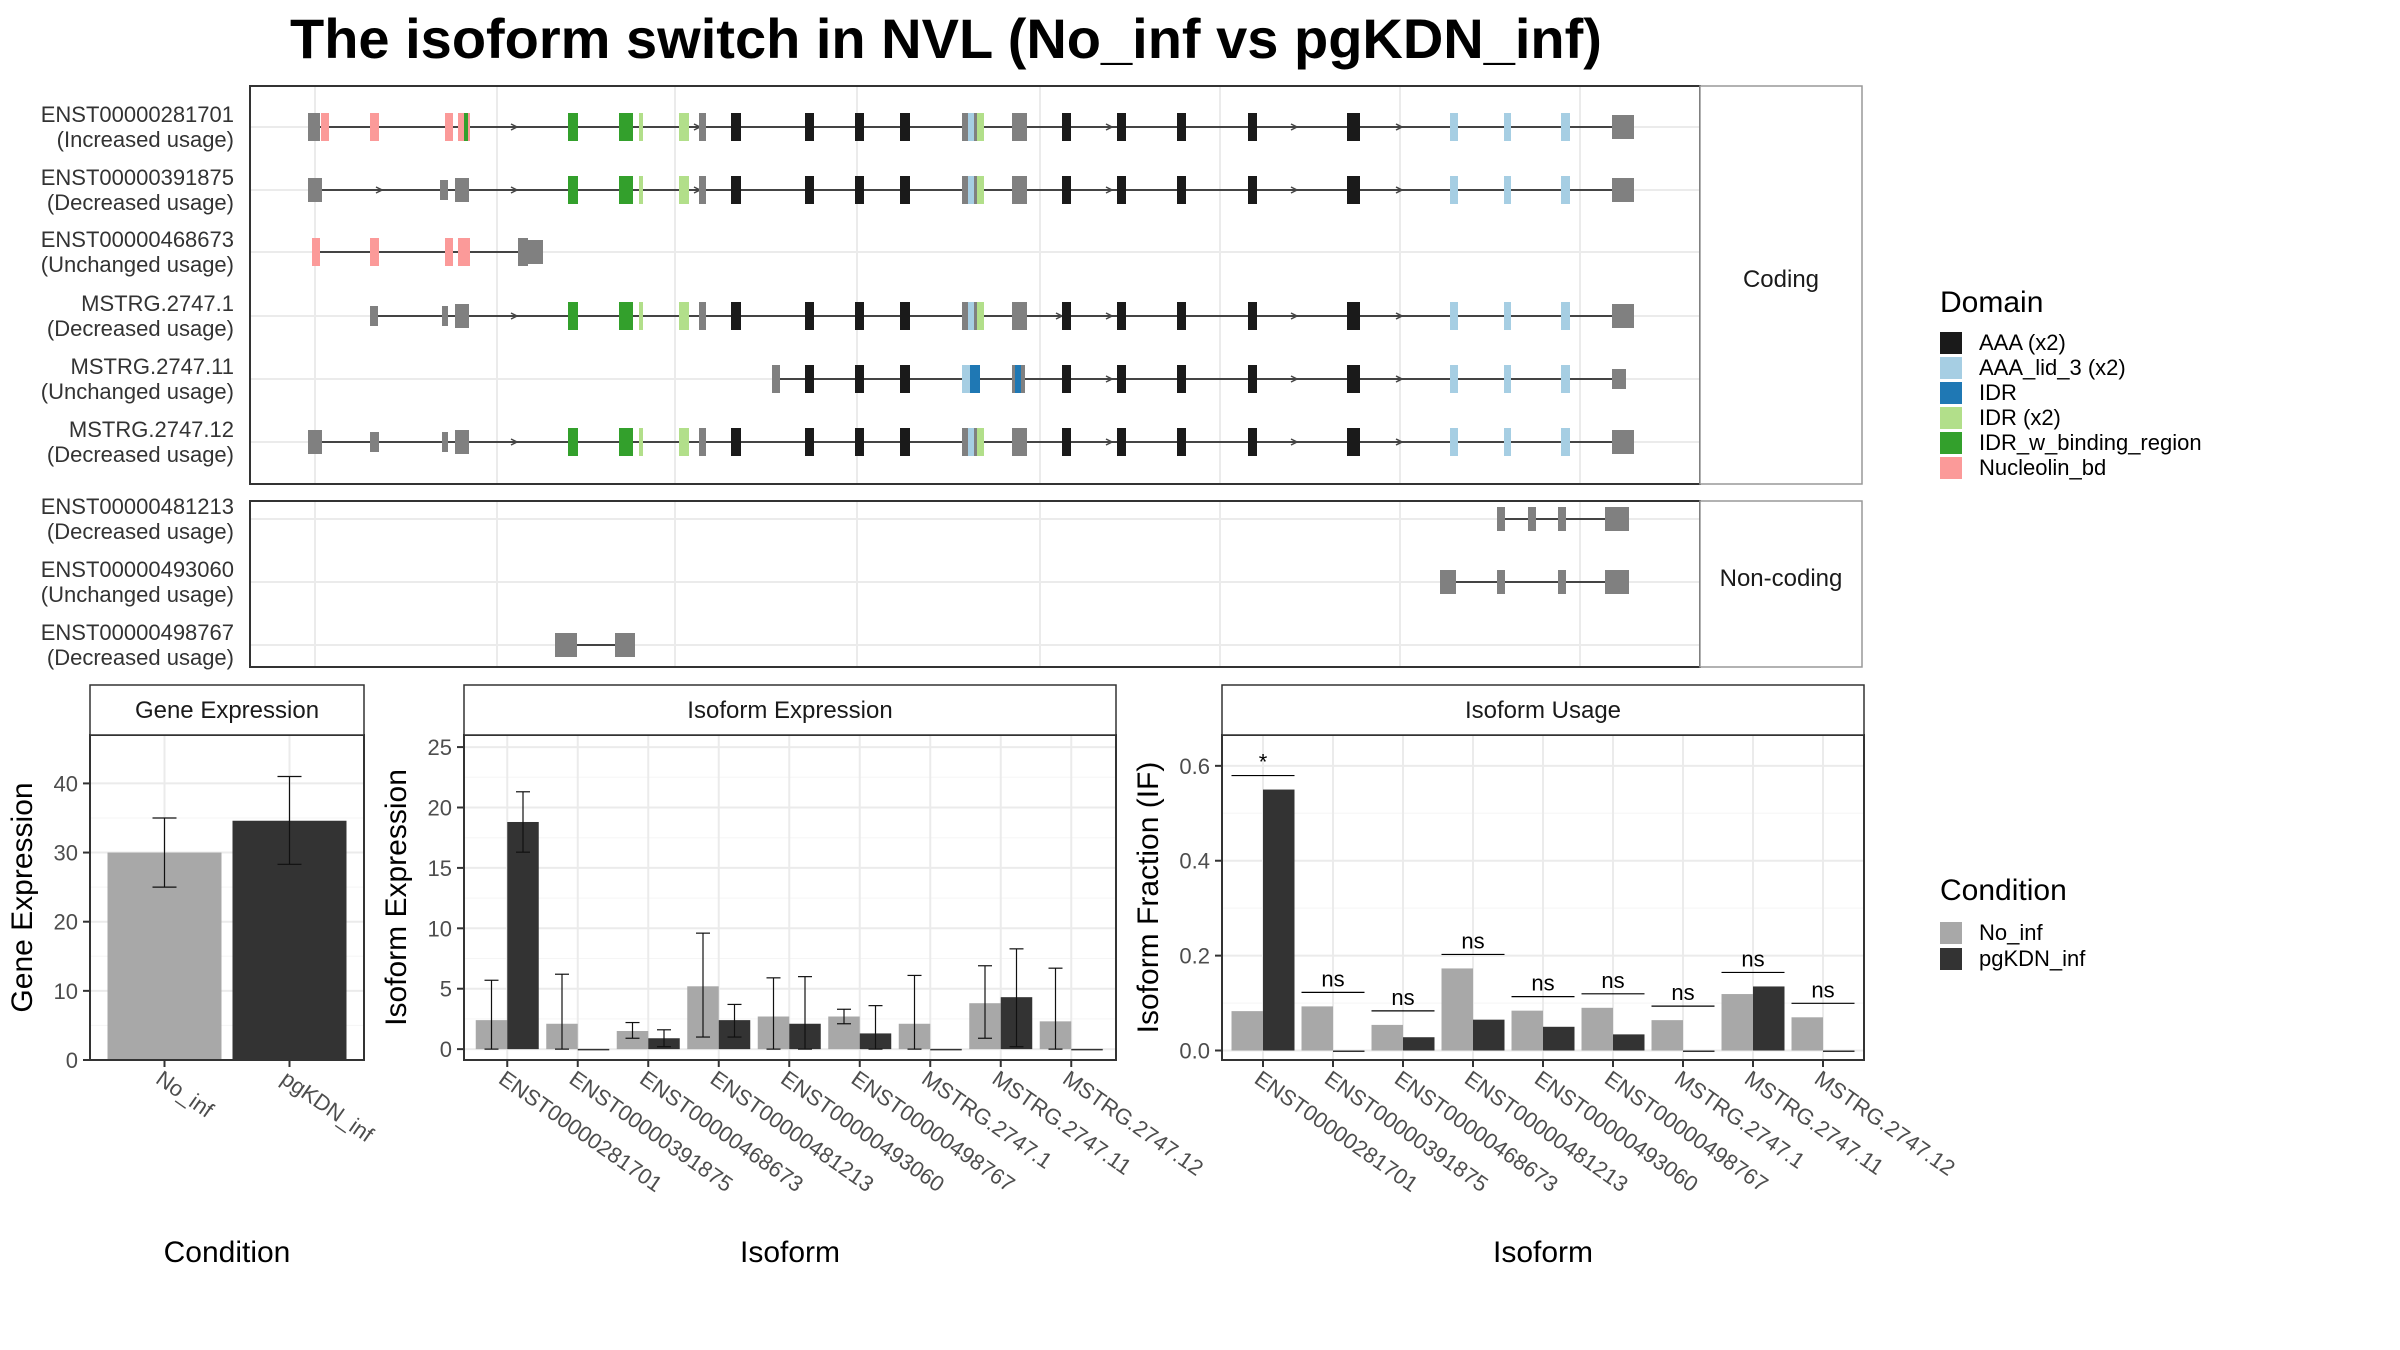  I want to click on legend-item-label: pgKDN_inf, so click(2032, 958).